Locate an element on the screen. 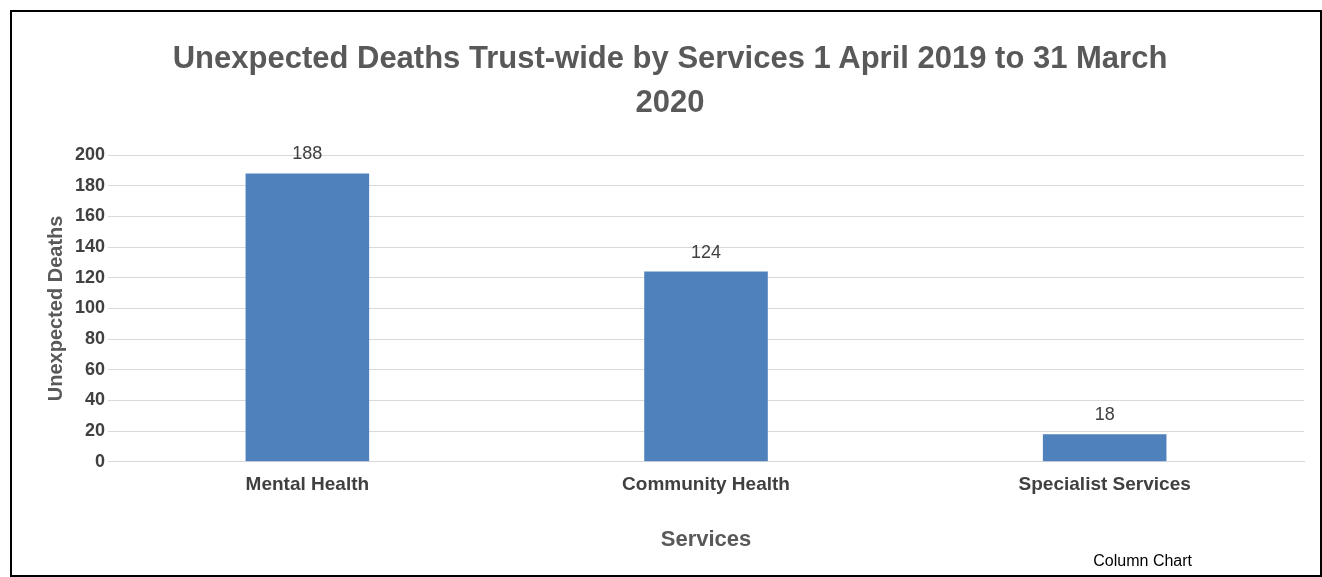 This screenshot has width=1322, height=577. data-label: 188 is located at coordinates (307, 153).